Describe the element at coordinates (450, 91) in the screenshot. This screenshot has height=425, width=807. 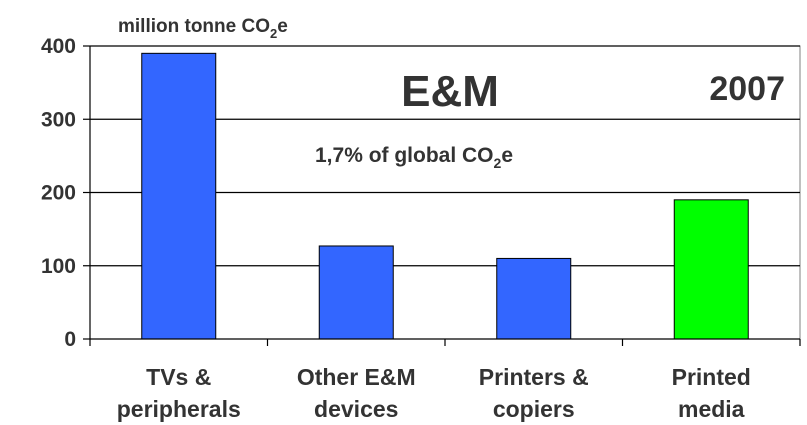
I see `chart-title: E&M` at that location.